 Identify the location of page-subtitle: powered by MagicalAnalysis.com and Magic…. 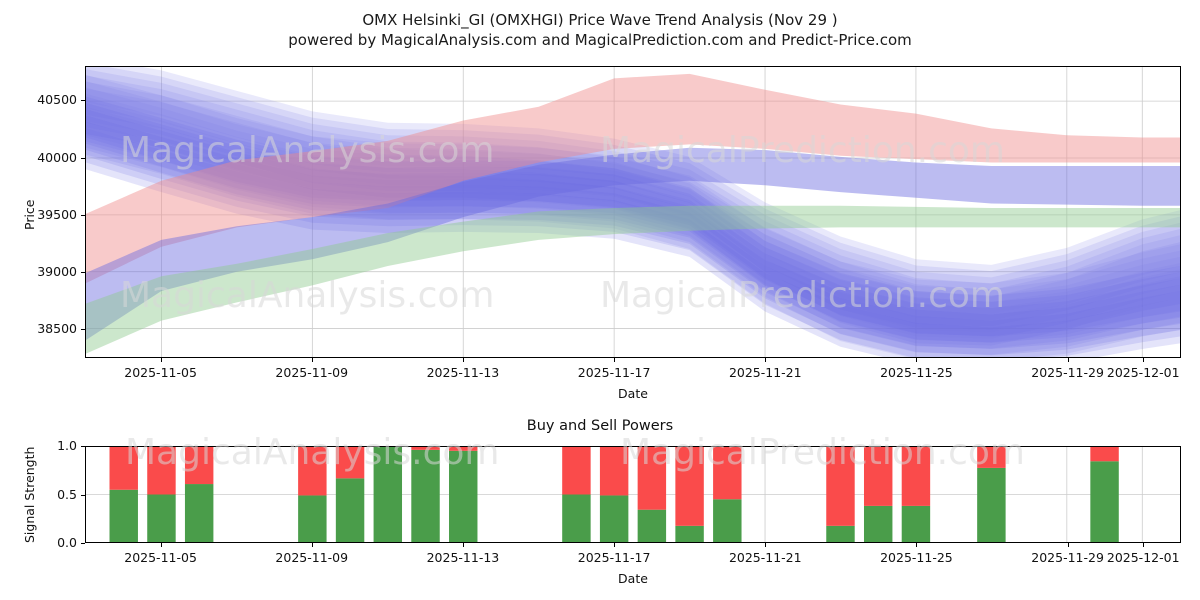
(600, 40).